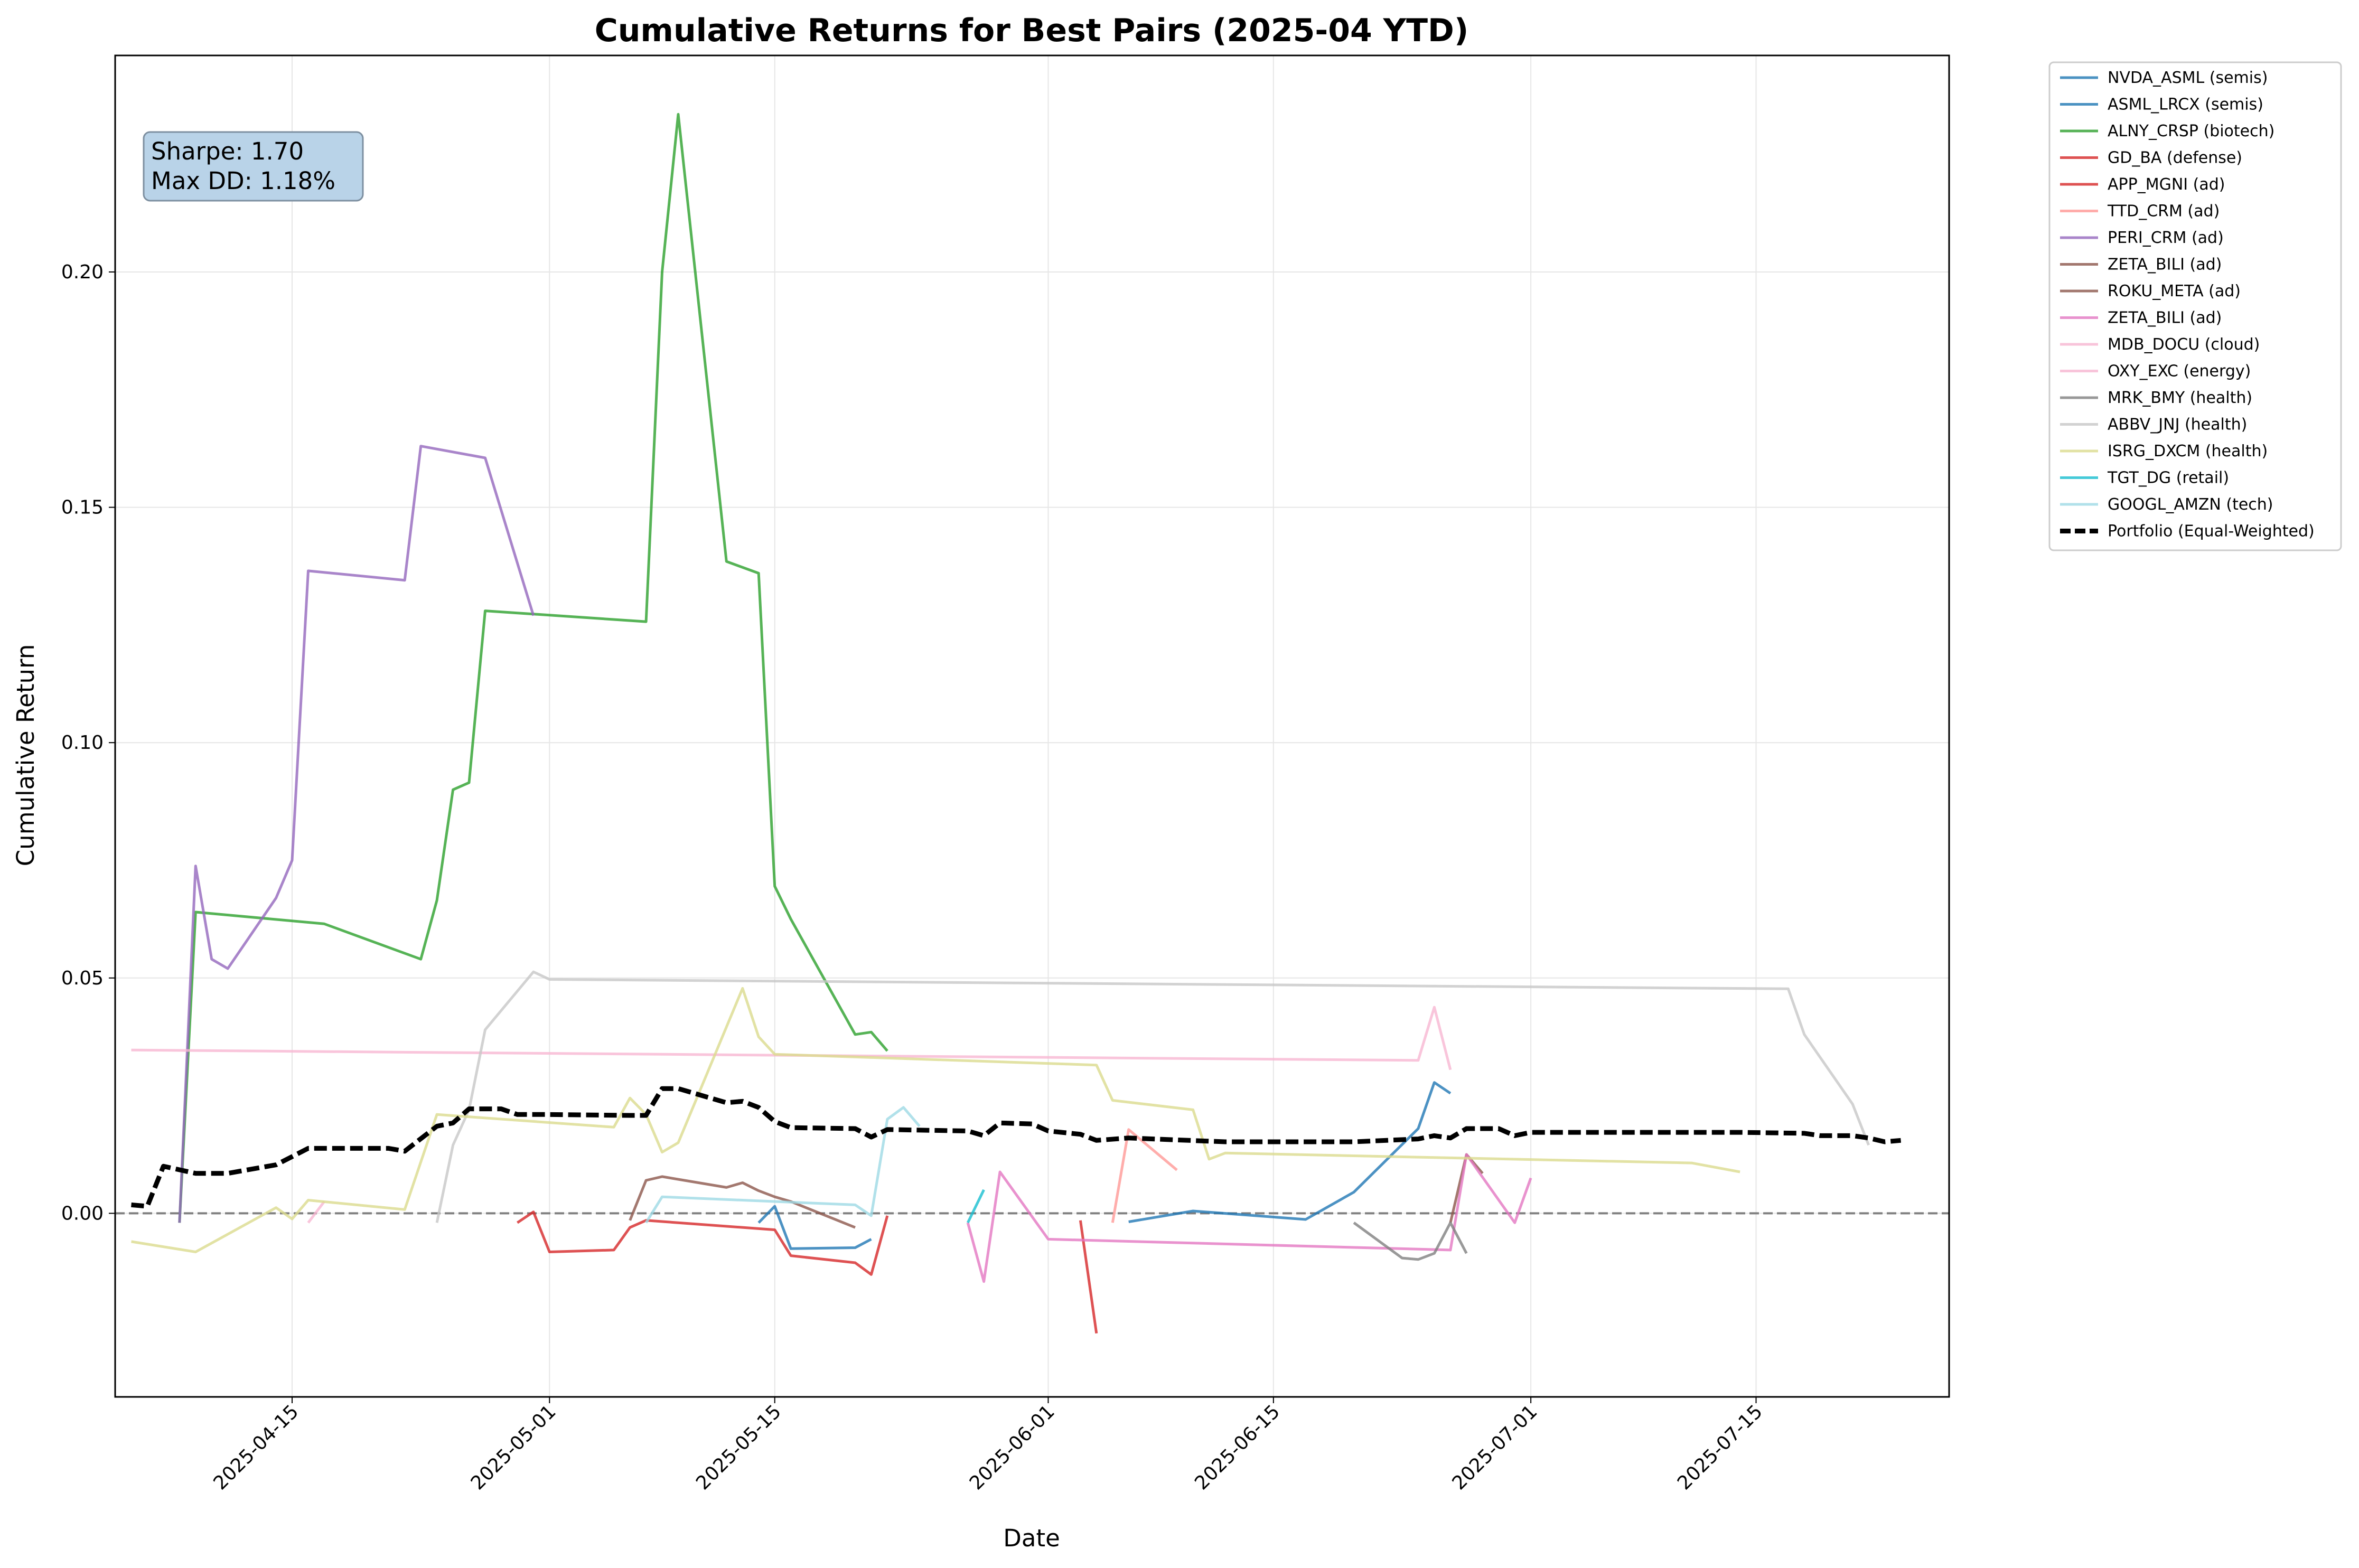  What do you see at coordinates (26, 755) in the screenshot?
I see `y-axis-label: Cumulative Return` at bounding box center [26, 755].